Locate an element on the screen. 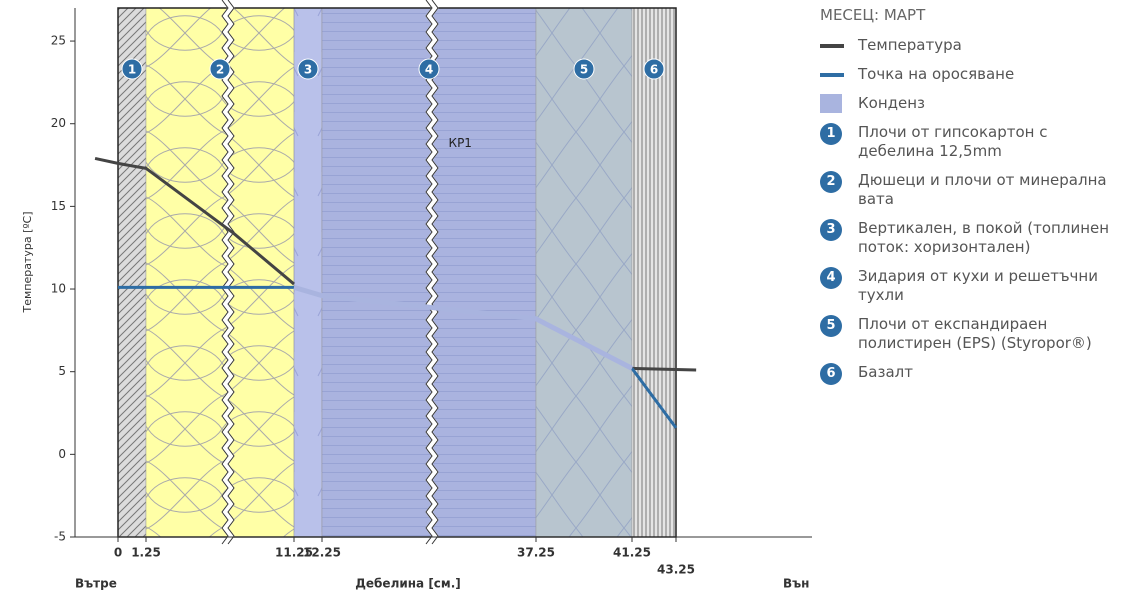 This screenshot has height=612, width=1146. legend-number: 5 is located at coordinates (831, 326).